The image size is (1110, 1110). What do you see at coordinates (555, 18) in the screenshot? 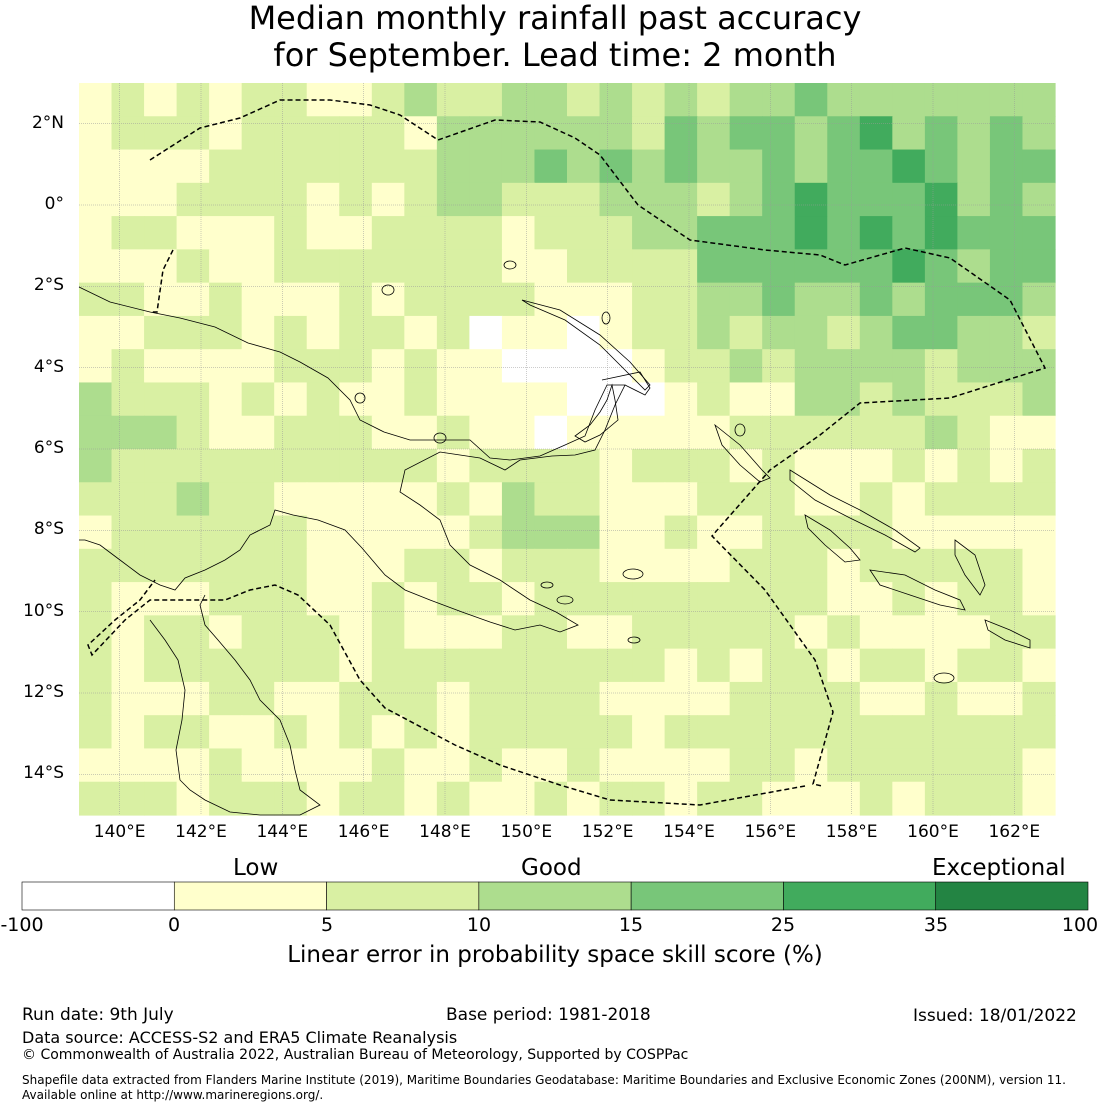
I see `map-title-line1: Median monthly rainfall past accuracy` at bounding box center [555, 18].